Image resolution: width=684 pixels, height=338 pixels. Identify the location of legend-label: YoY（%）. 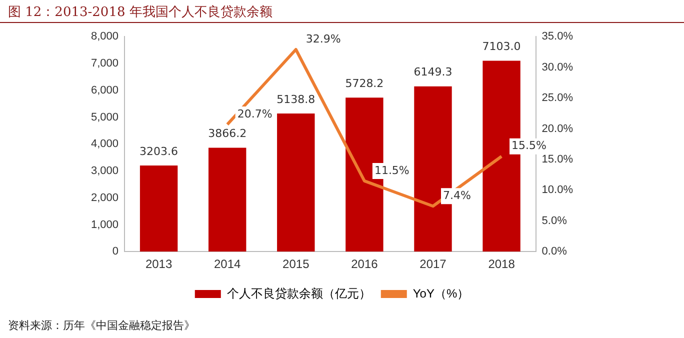
(441, 293).